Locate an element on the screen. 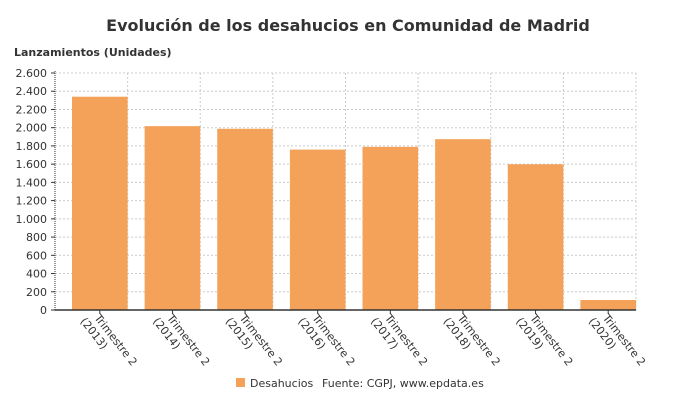  x-tick-label: Trimestre 2(2015) is located at coordinates (254, 341).